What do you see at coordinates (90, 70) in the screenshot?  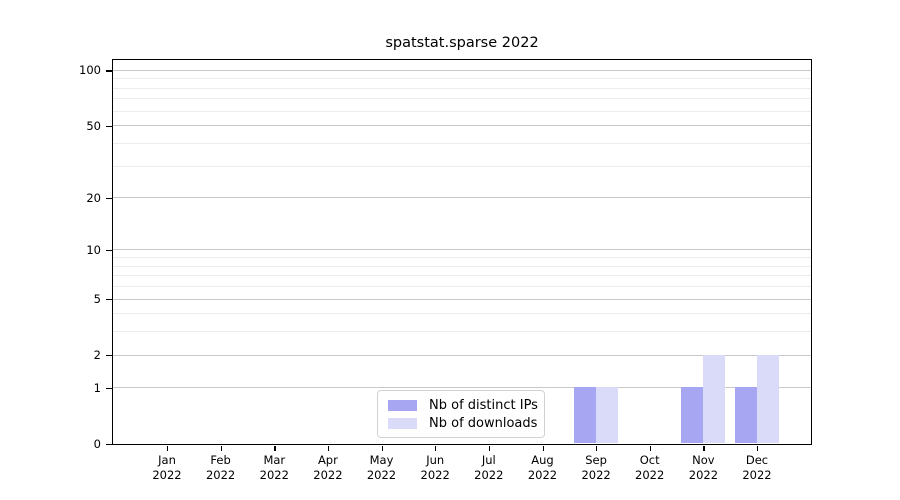 I see `y-tick-label: 100` at bounding box center [90, 70].